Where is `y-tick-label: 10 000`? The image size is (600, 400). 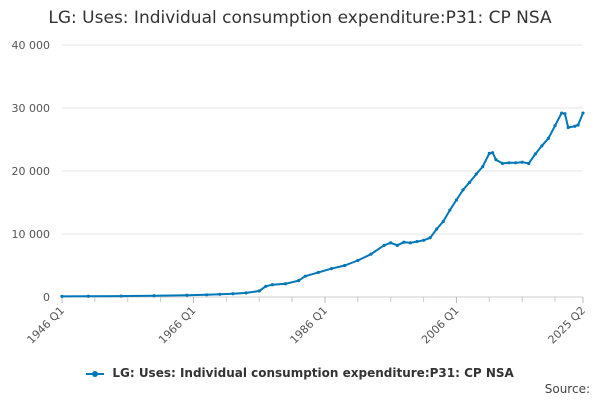
y-tick-label: 10 000 is located at coordinates (31, 234).